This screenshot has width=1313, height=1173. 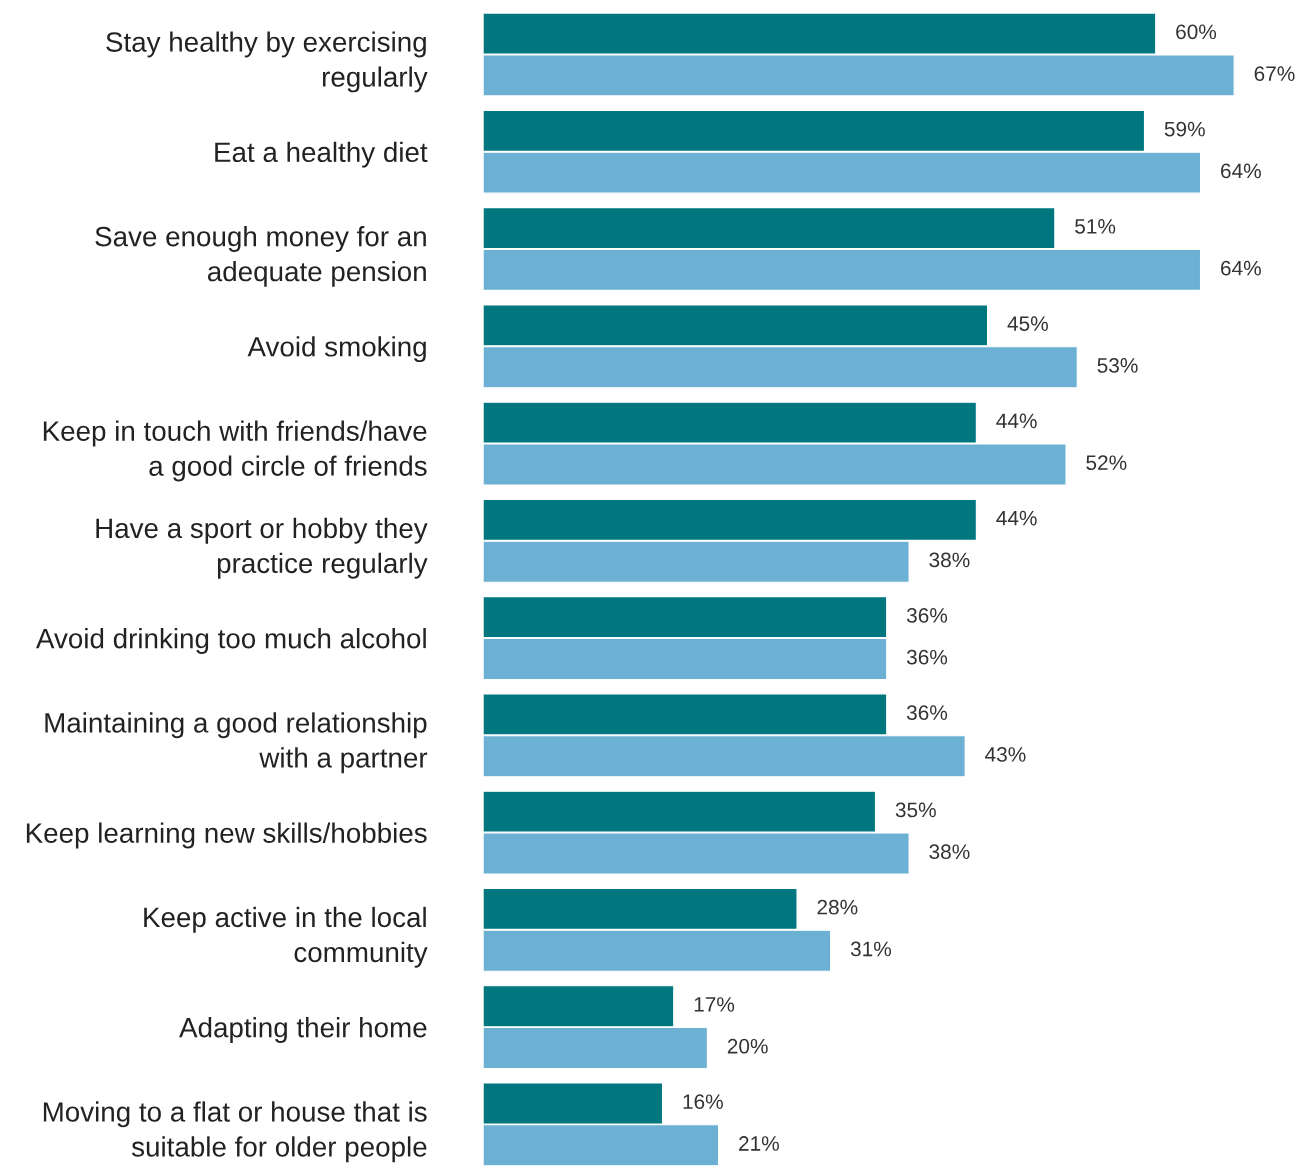 I want to click on y-tick-label: Adapting their home, so click(x=303, y=1030).